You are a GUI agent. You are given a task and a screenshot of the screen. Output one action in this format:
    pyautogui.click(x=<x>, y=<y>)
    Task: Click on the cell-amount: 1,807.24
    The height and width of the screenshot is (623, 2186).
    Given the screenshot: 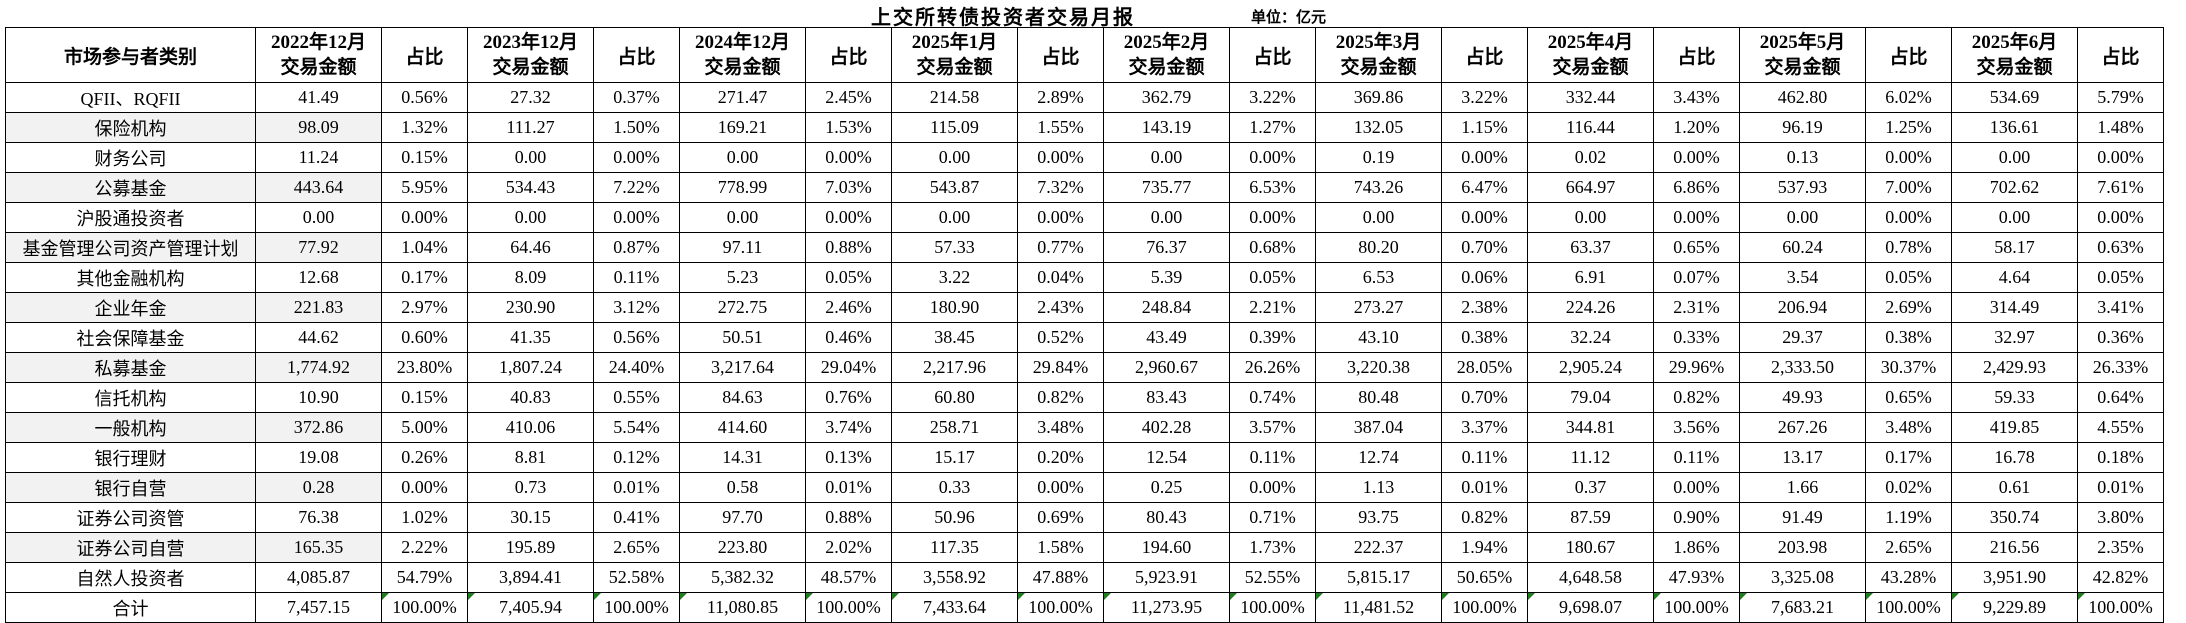 What is the action you would take?
    pyautogui.click(x=530, y=367)
    